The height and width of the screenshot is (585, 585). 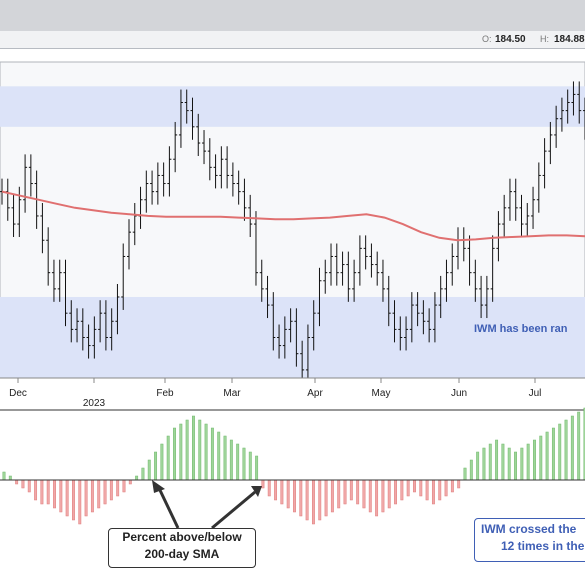 I want to click on x-tick-label: Apr, so click(x=315, y=393).